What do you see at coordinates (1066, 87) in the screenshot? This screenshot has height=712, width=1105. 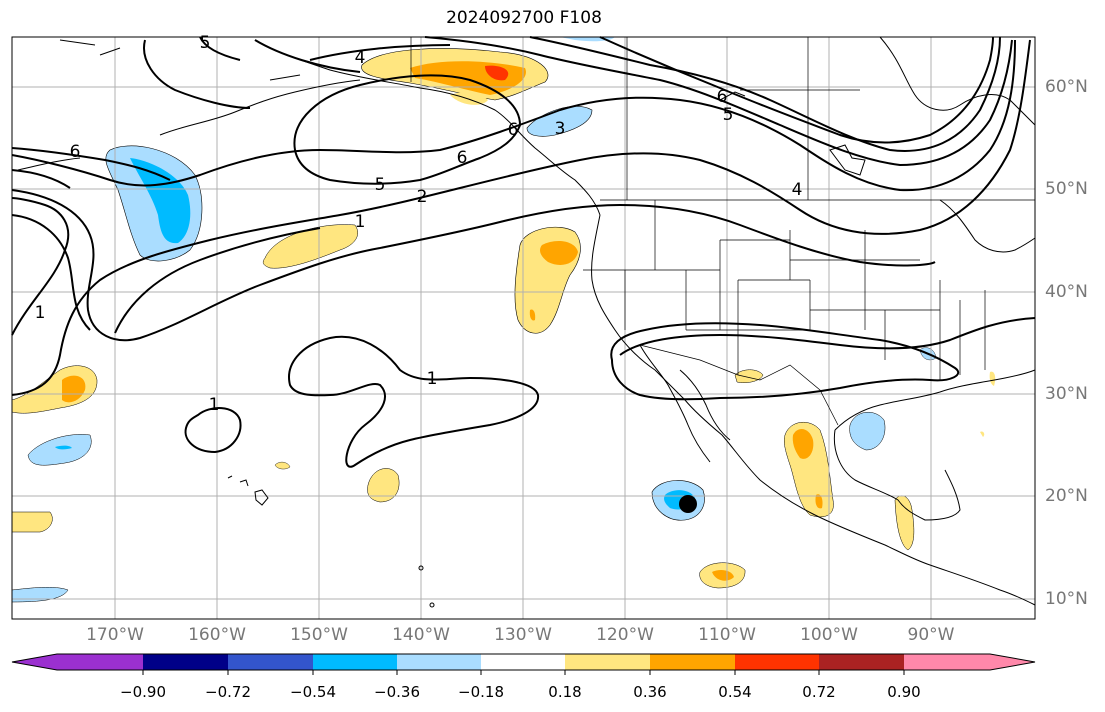 I see `latitude-label: 60°N` at bounding box center [1066, 87].